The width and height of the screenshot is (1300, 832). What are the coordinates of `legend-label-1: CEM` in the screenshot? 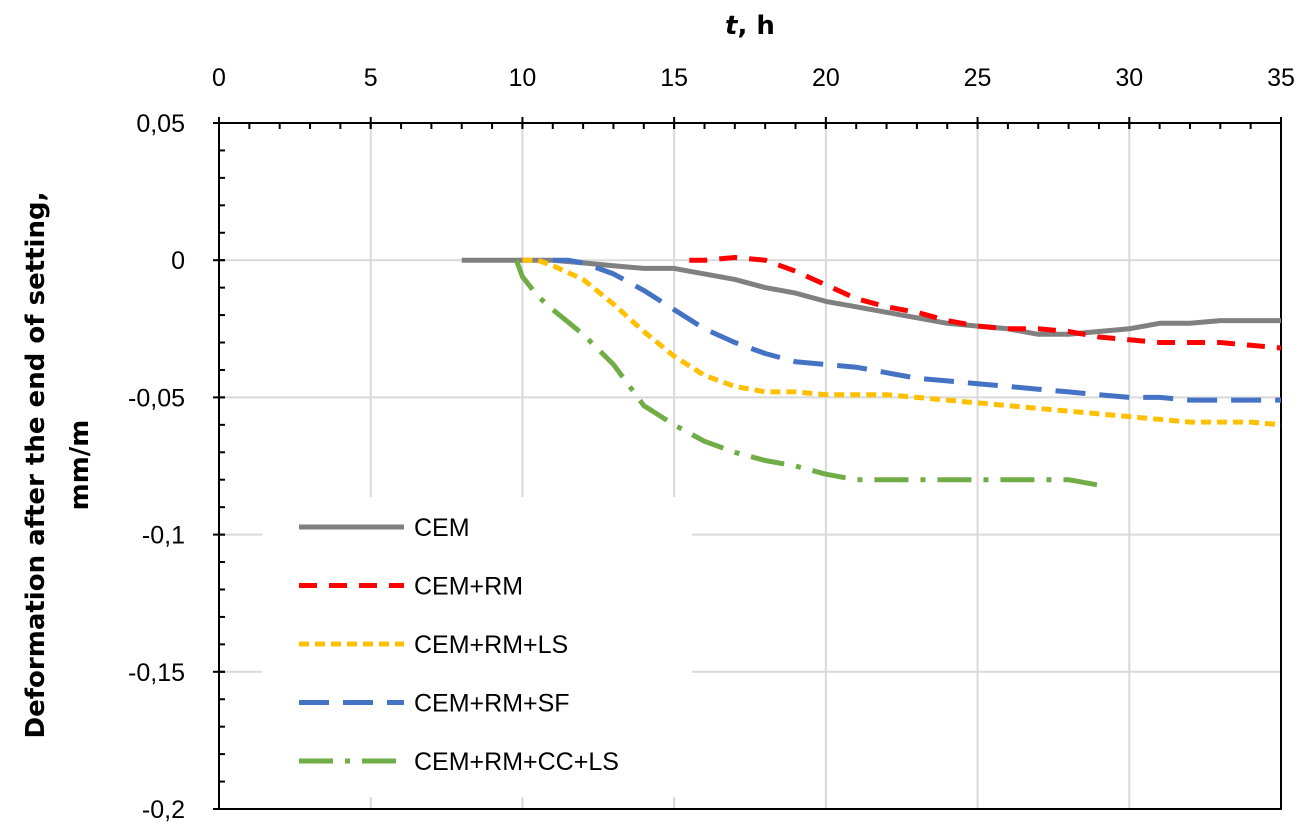 It's located at (442, 528).